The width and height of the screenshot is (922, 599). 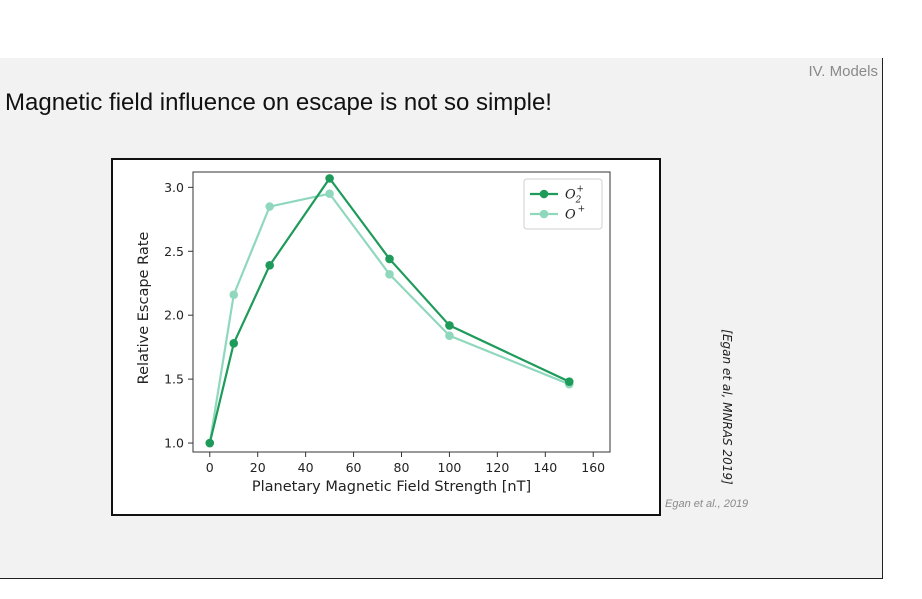 What do you see at coordinates (174, 315) in the screenshot?
I see `y-tick-label: 2.0` at bounding box center [174, 315].